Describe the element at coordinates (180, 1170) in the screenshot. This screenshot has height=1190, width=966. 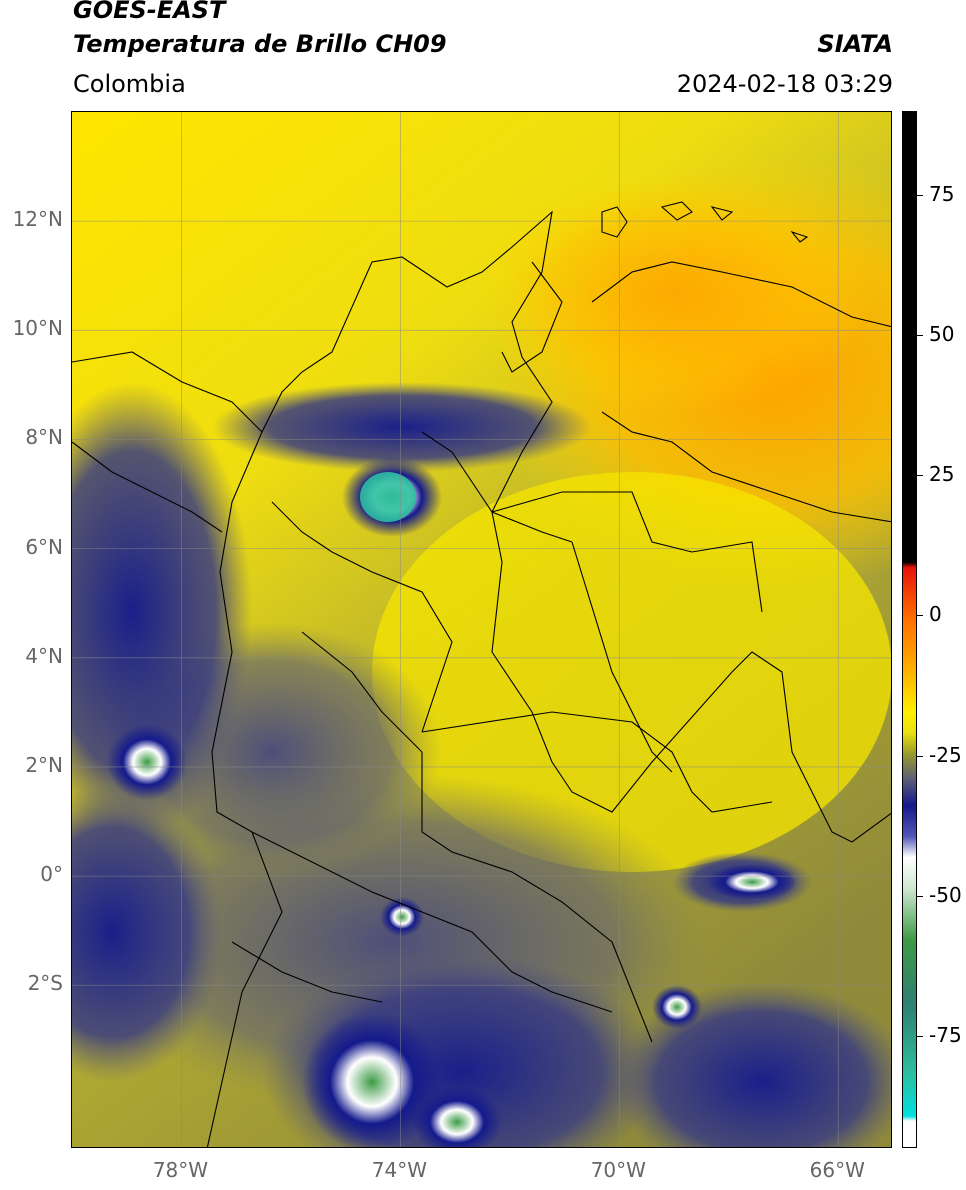
I see `lon-tick-label: 78°W` at that location.